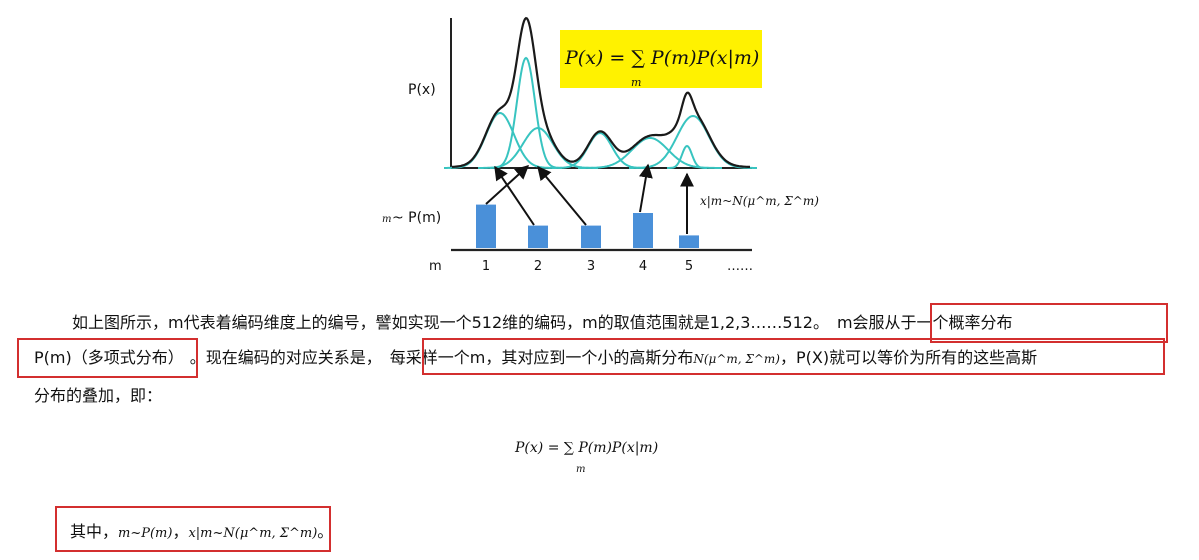 Image resolution: width=1199 pixels, height=560 pixels. Describe the element at coordinates (636, 82) in the screenshot. I see `figure-formula-sub: m` at that location.